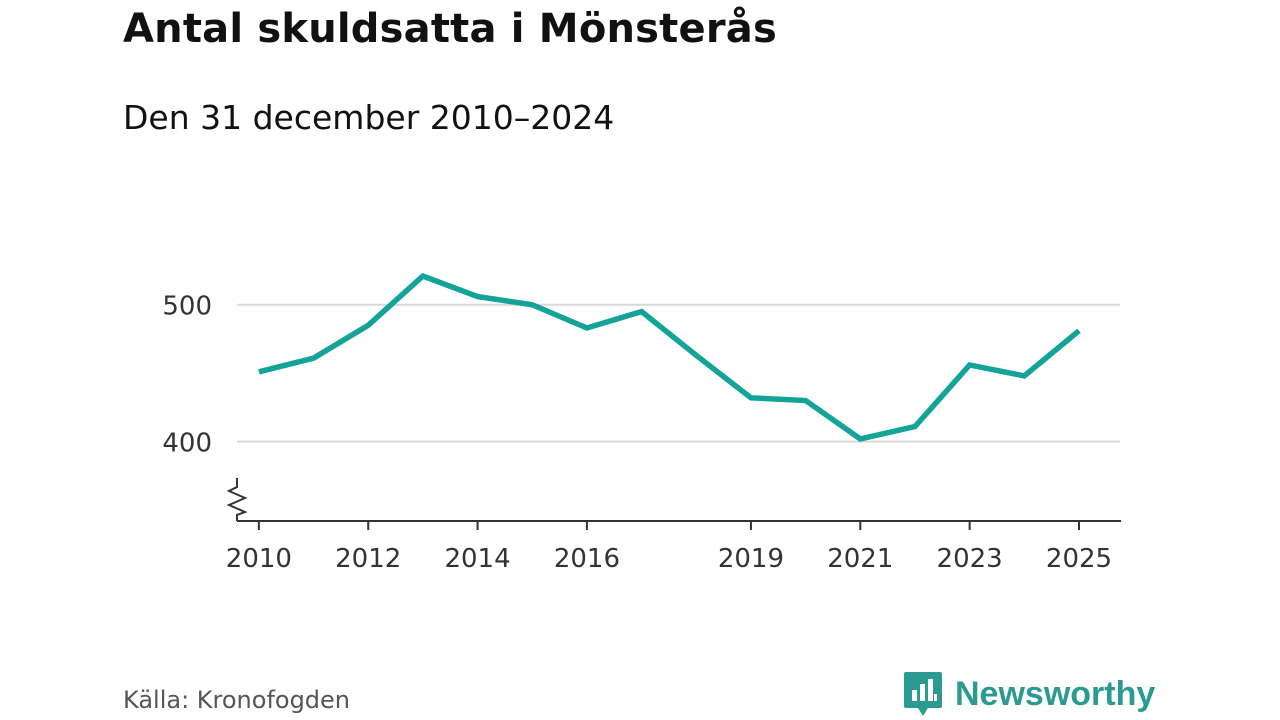  Describe the element at coordinates (237, 700) in the screenshot. I see `source-note: Källa: Kronofogden` at that location.